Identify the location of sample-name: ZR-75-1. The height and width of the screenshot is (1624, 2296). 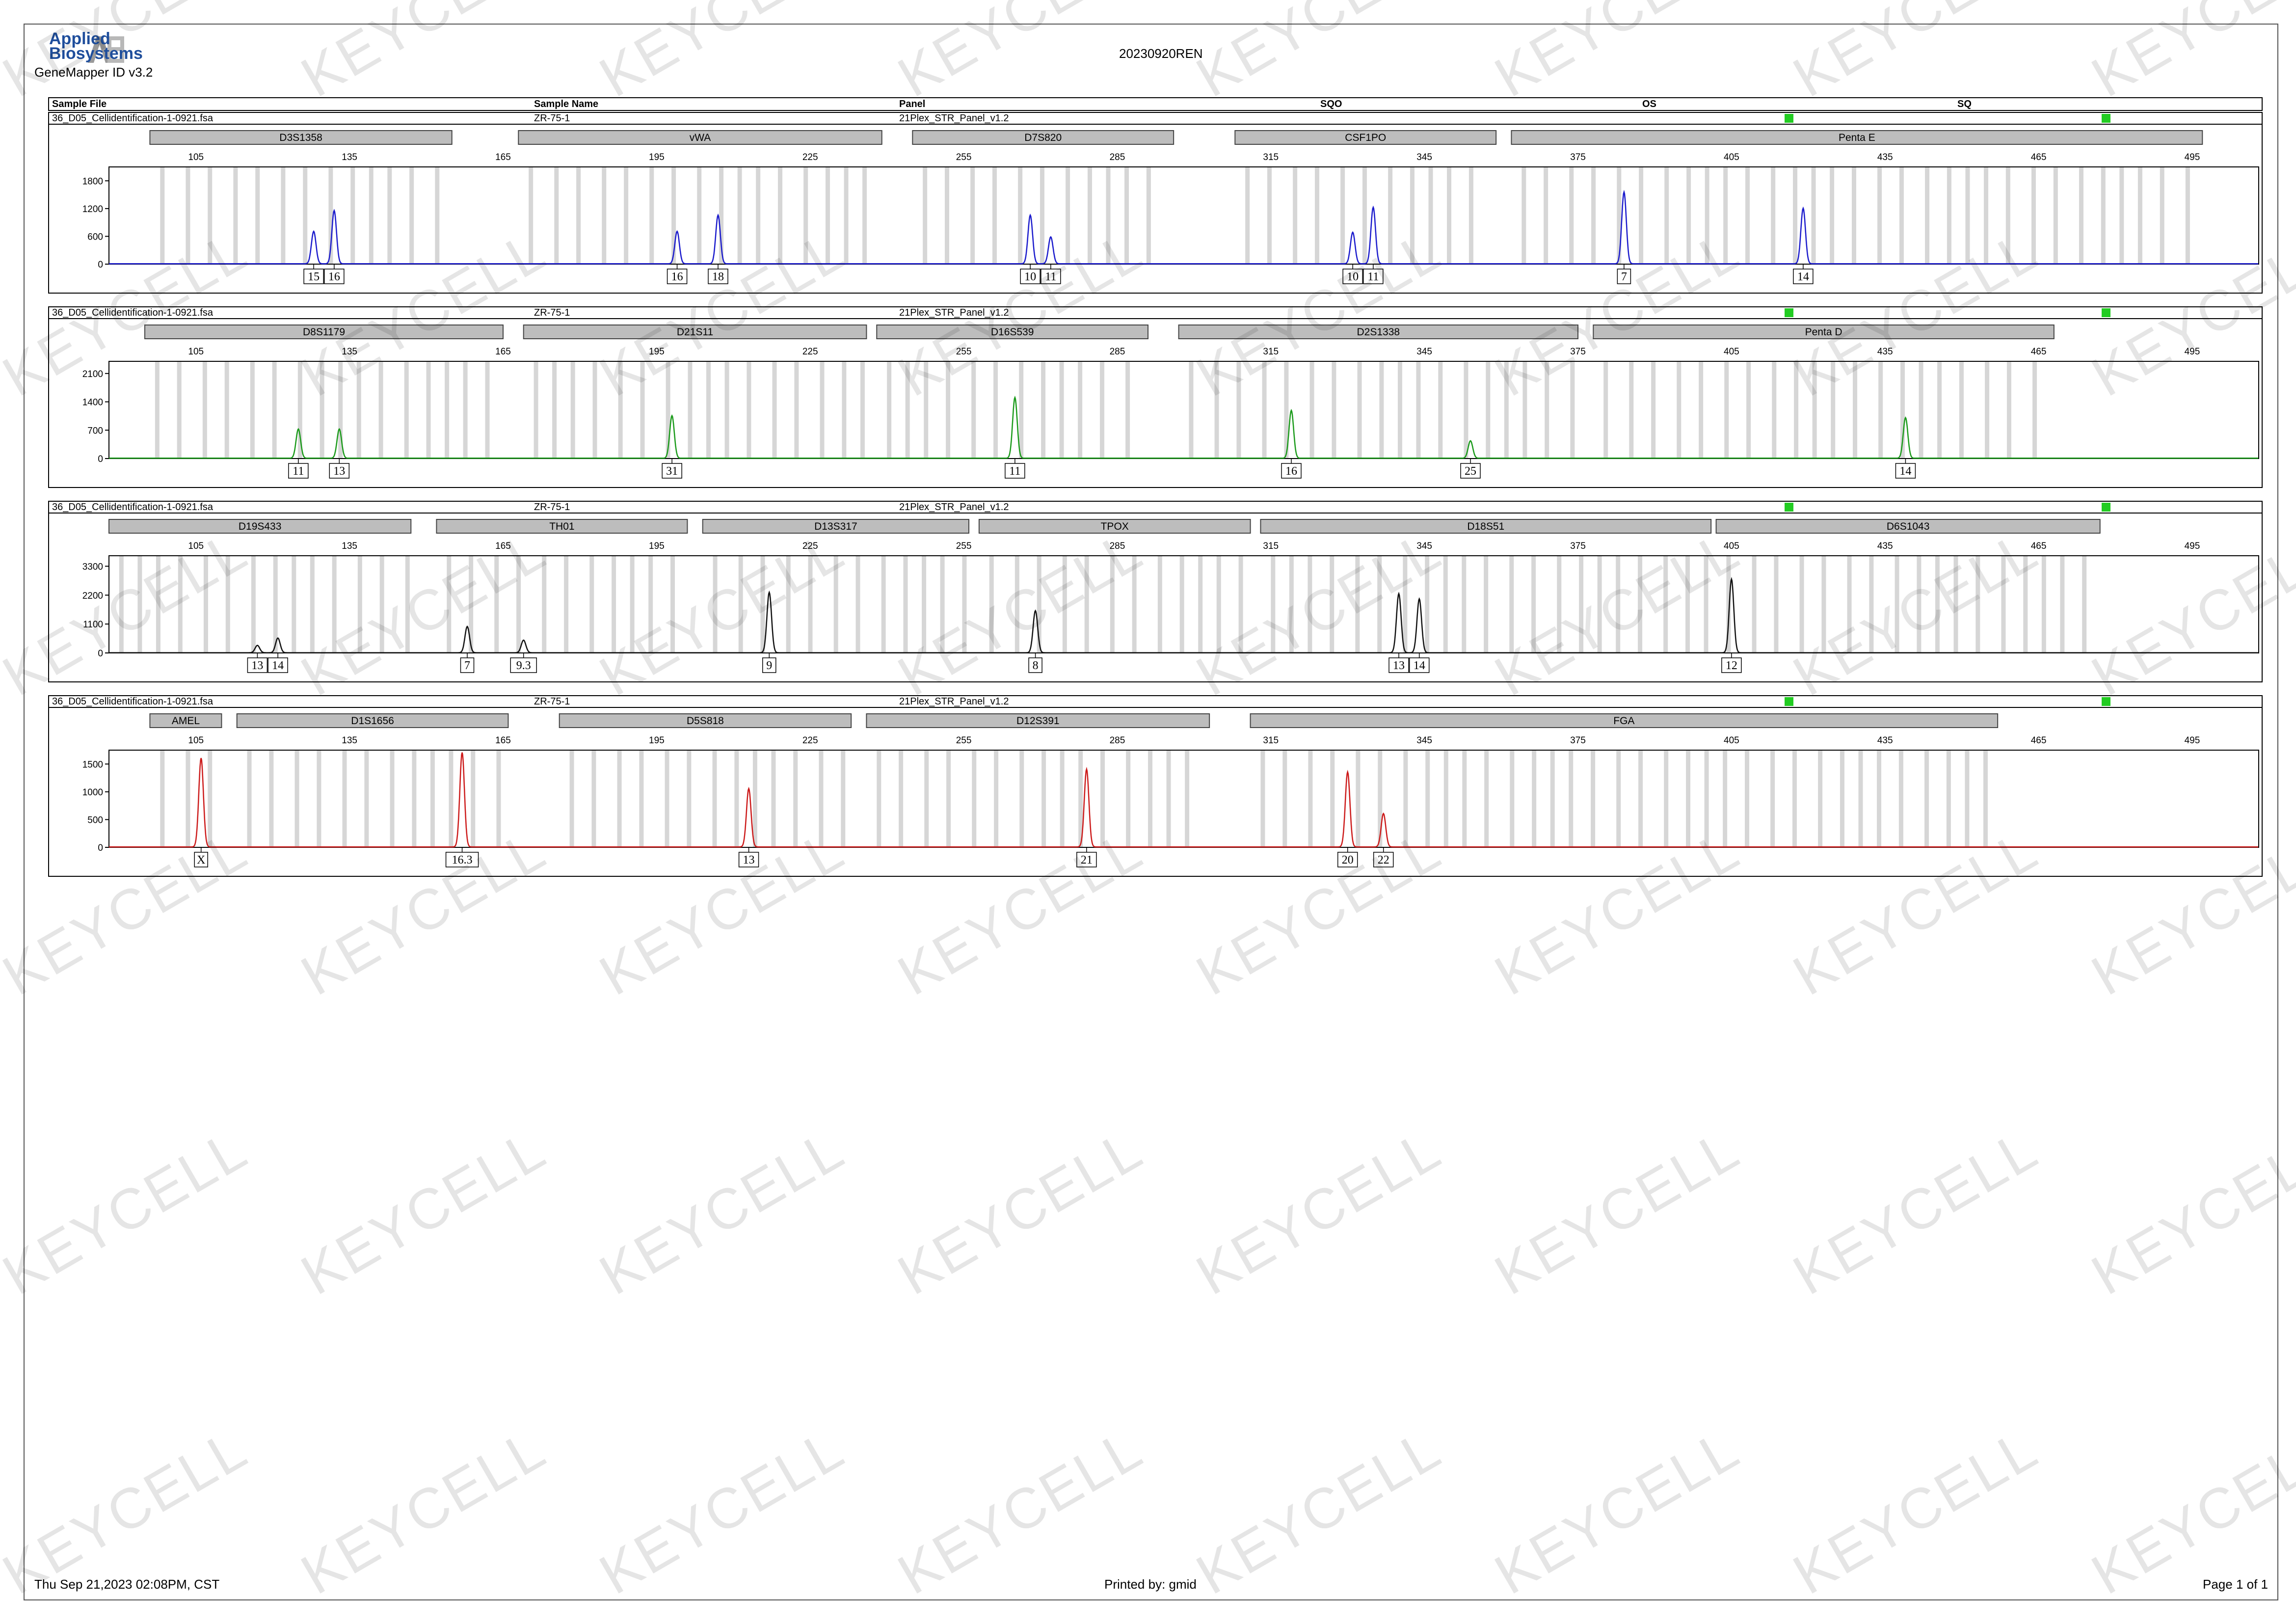
(552, 701).